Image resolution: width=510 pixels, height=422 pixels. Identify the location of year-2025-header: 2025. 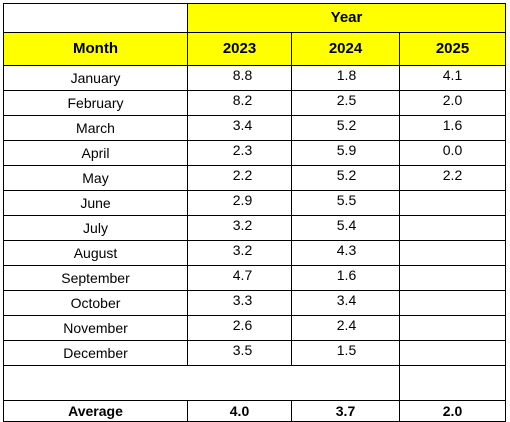
(452, 49).